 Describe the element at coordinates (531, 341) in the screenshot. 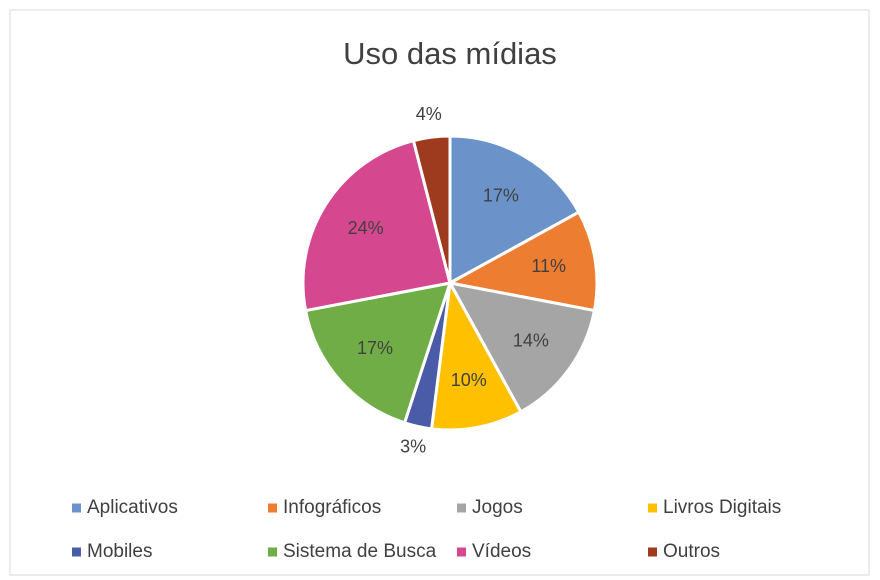

I see `data-label: 14%` at that location.